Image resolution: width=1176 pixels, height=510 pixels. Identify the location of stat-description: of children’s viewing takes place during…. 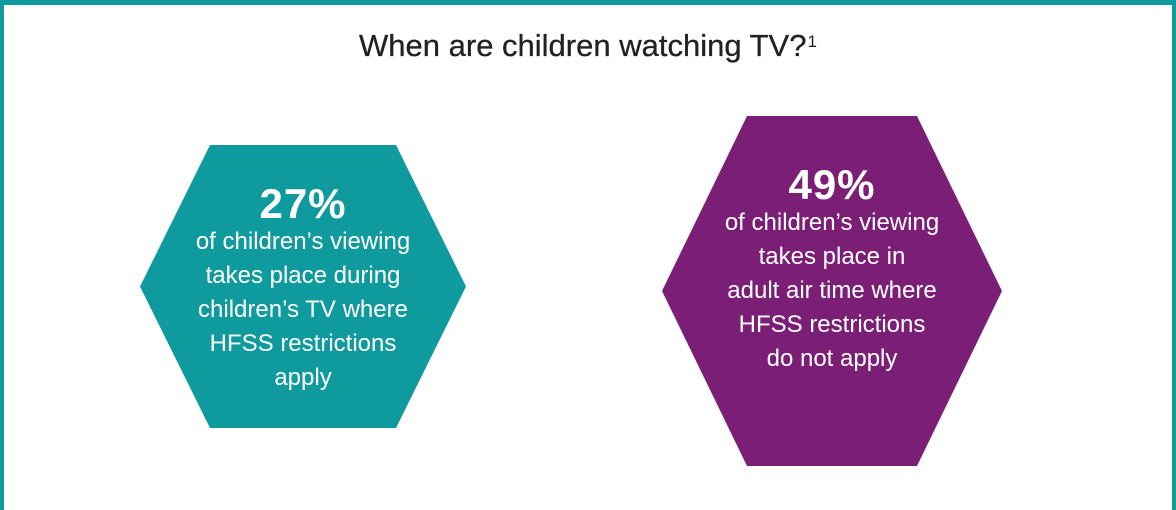
(303, 309).